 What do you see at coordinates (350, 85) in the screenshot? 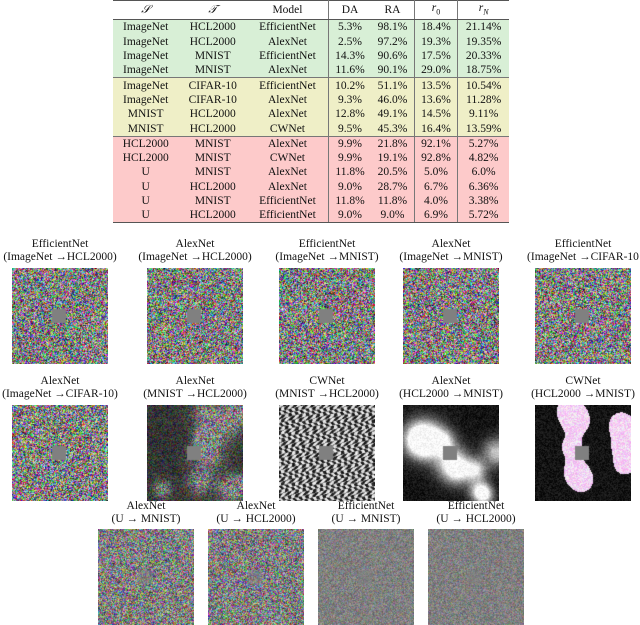
I see `table-cell: 10.2%` at bounding box center [350, 85].